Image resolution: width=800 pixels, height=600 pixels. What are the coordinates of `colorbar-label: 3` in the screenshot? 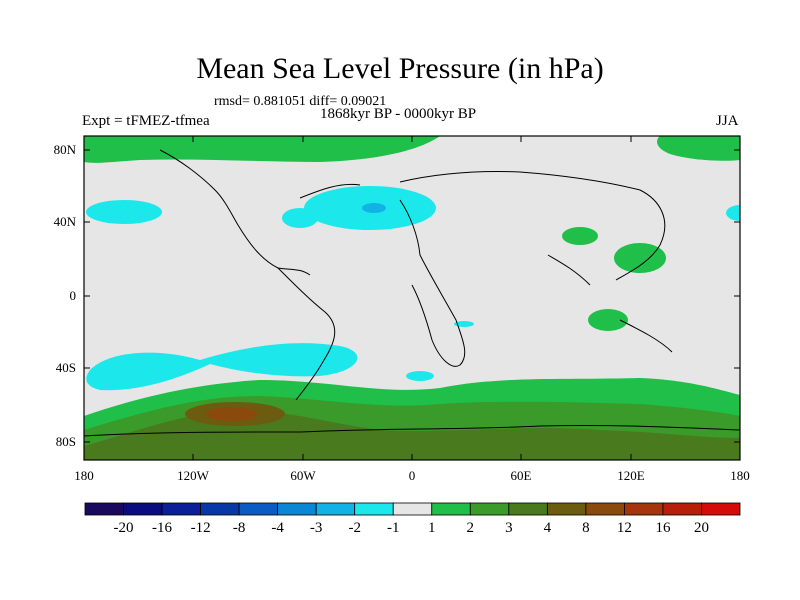 It's located at (509, 528).